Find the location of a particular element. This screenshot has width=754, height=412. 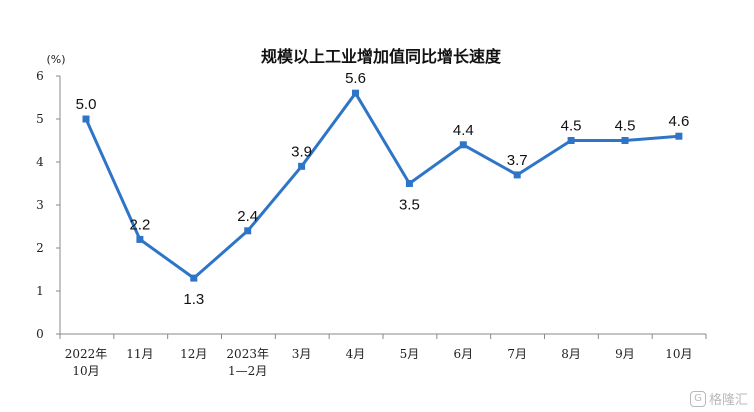

y-tick-label: 2 is located at coordinates (40, 248).